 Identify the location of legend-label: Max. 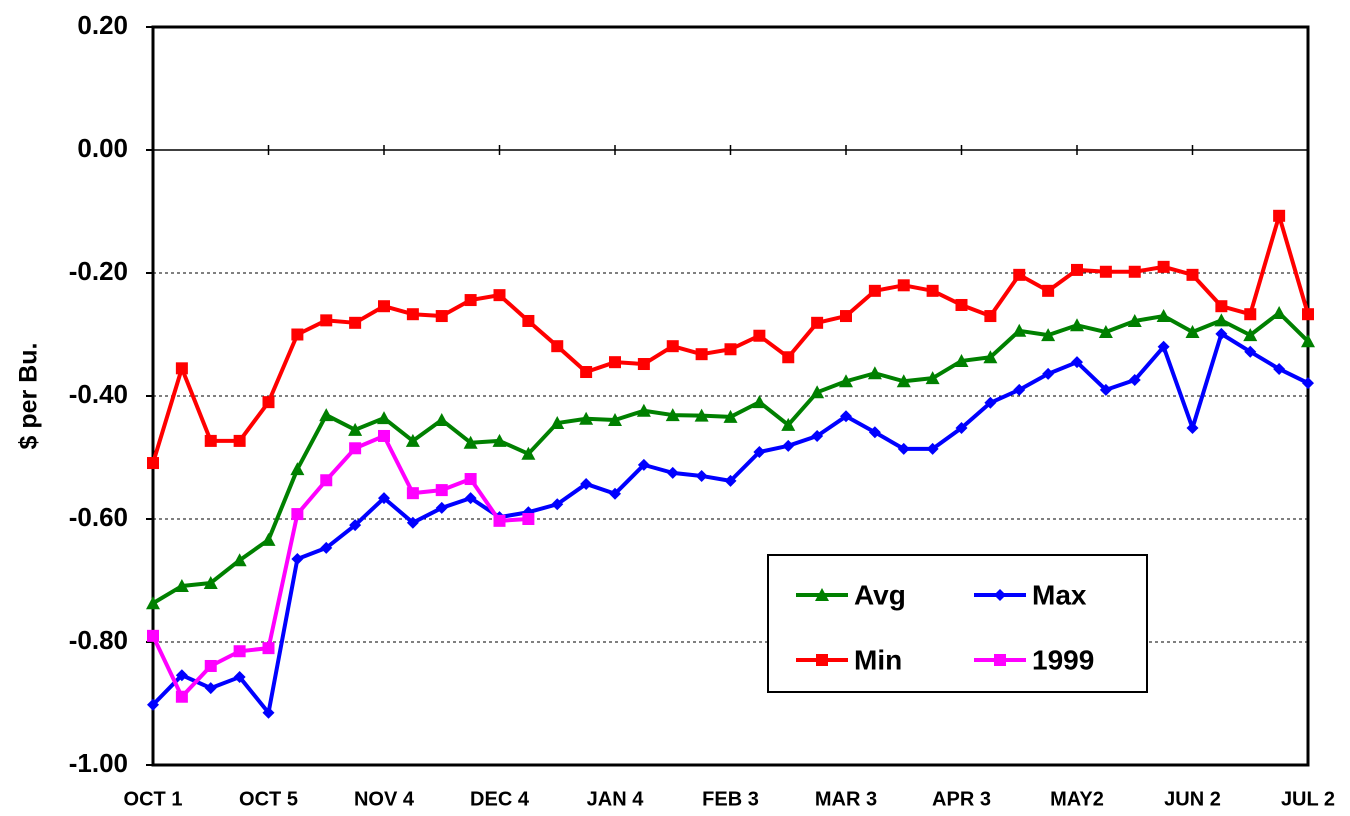
(1059, 594).